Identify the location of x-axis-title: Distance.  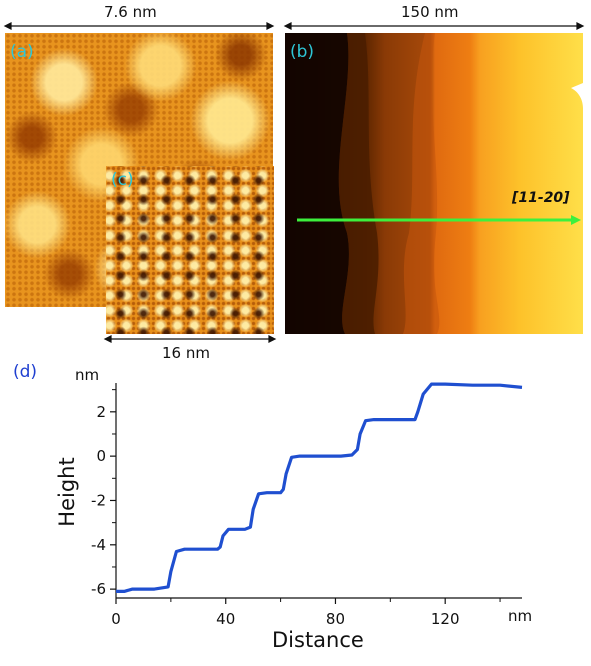
(318, 640).